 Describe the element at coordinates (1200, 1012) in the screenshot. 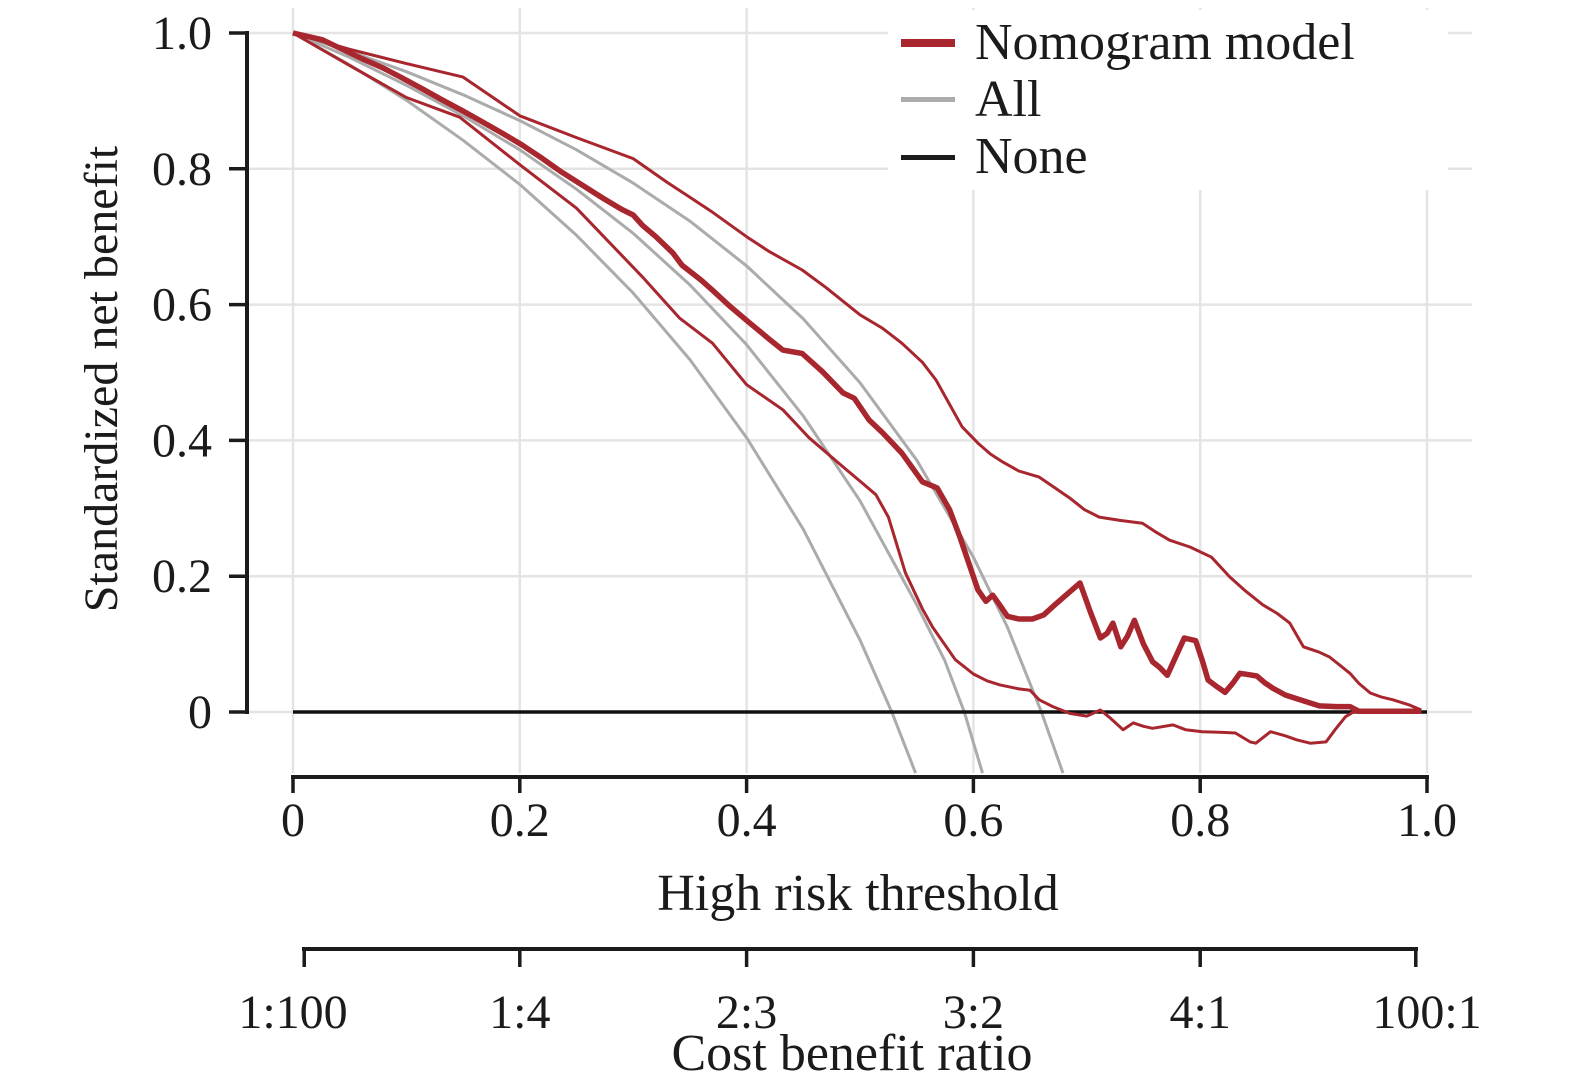

I see `cost-benefit-tick-label: 4:1` at that location.